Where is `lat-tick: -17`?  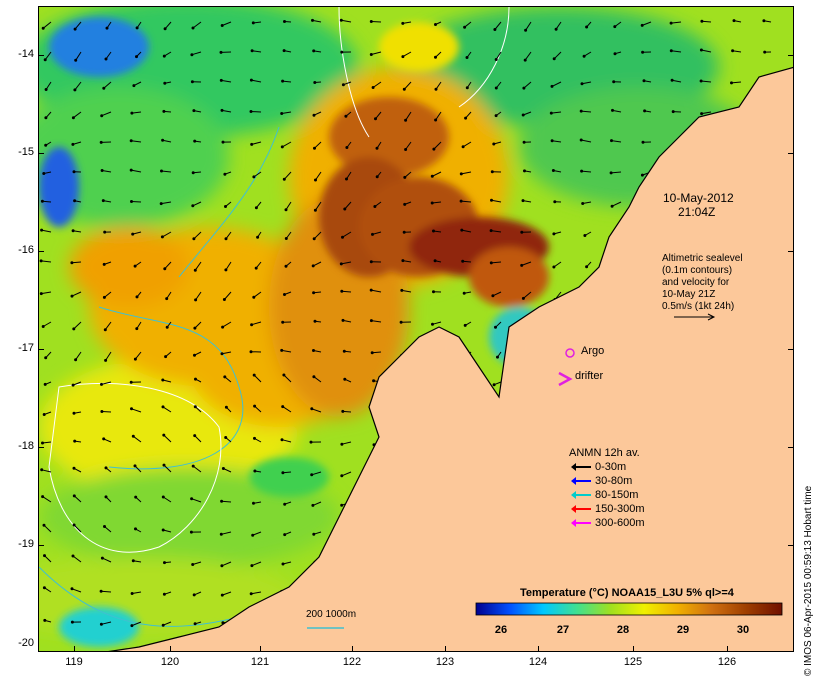 lat-tick: -17 is located at coordinates (26, 348).